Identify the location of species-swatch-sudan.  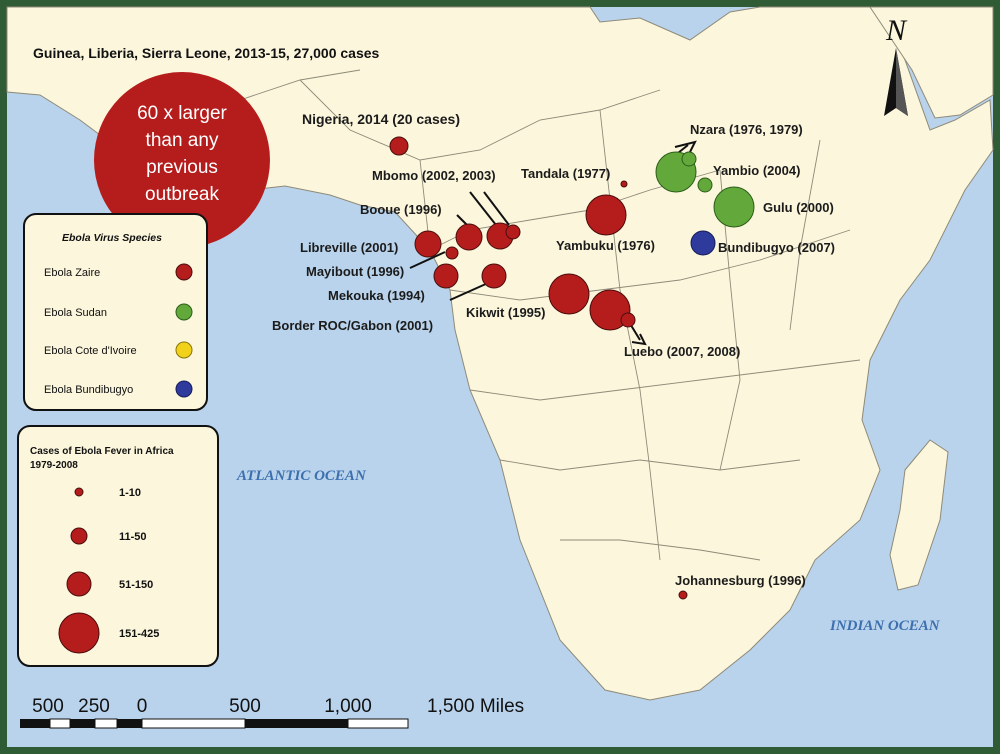
(184, 312).